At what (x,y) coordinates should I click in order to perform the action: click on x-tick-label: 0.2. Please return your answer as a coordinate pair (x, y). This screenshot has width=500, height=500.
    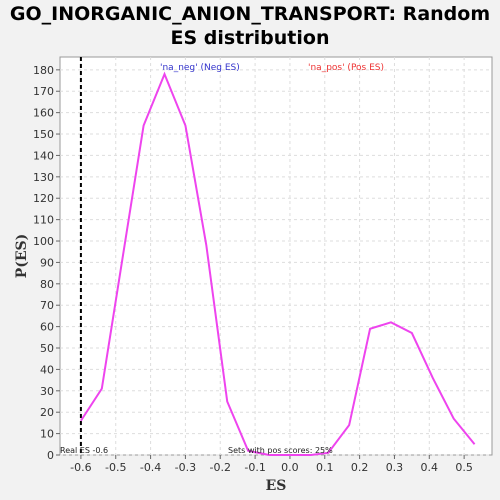
    Looking at the image, I should click on (360, 467).